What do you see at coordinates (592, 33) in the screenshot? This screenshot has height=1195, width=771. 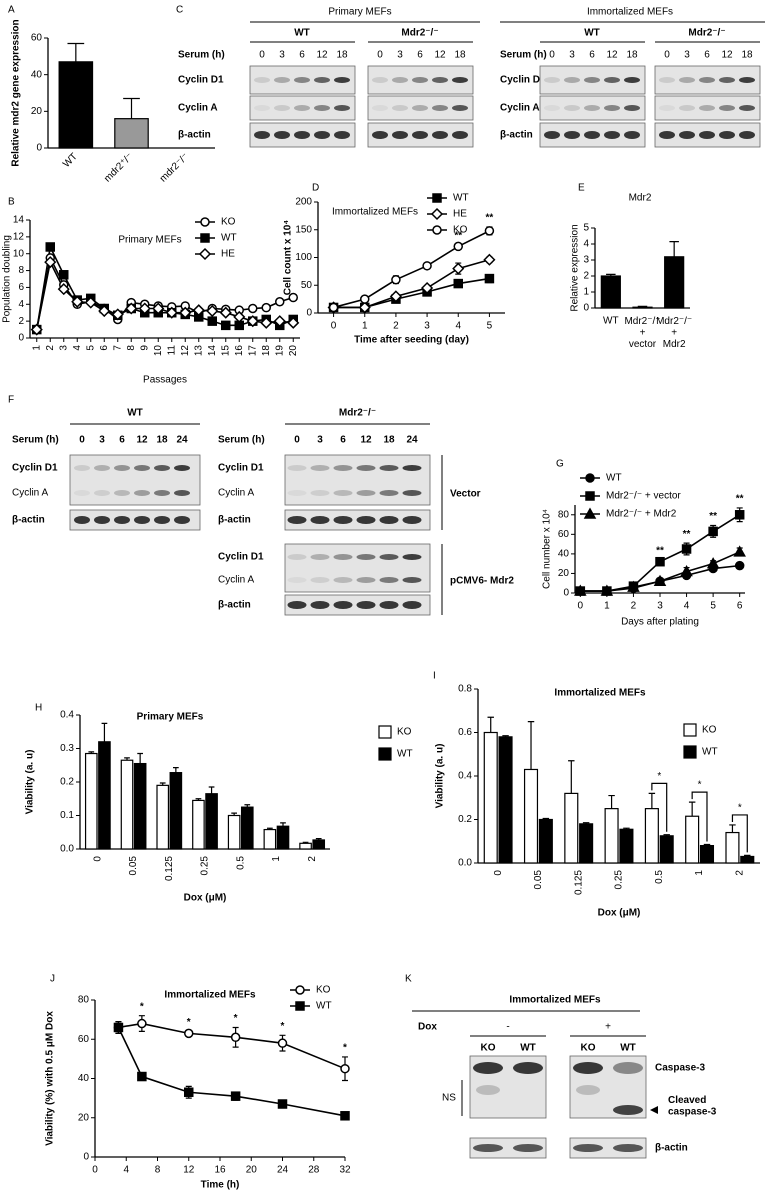 I see `block-title: WT` at bounding box center [592, 33].